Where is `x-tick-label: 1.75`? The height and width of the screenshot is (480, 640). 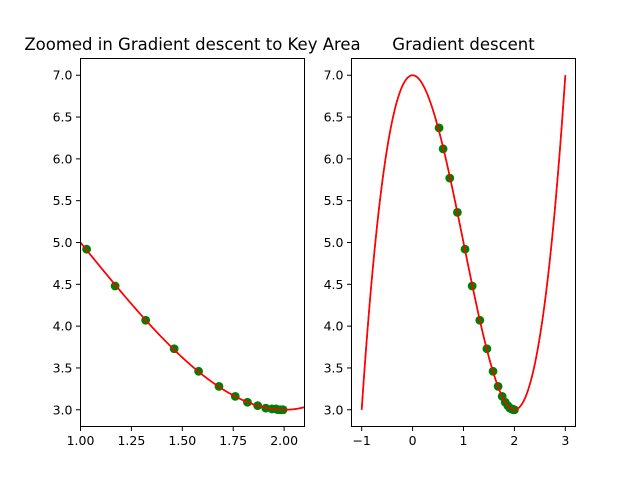
x-tick-label: 1.75 is located at coordinates (233, 440).